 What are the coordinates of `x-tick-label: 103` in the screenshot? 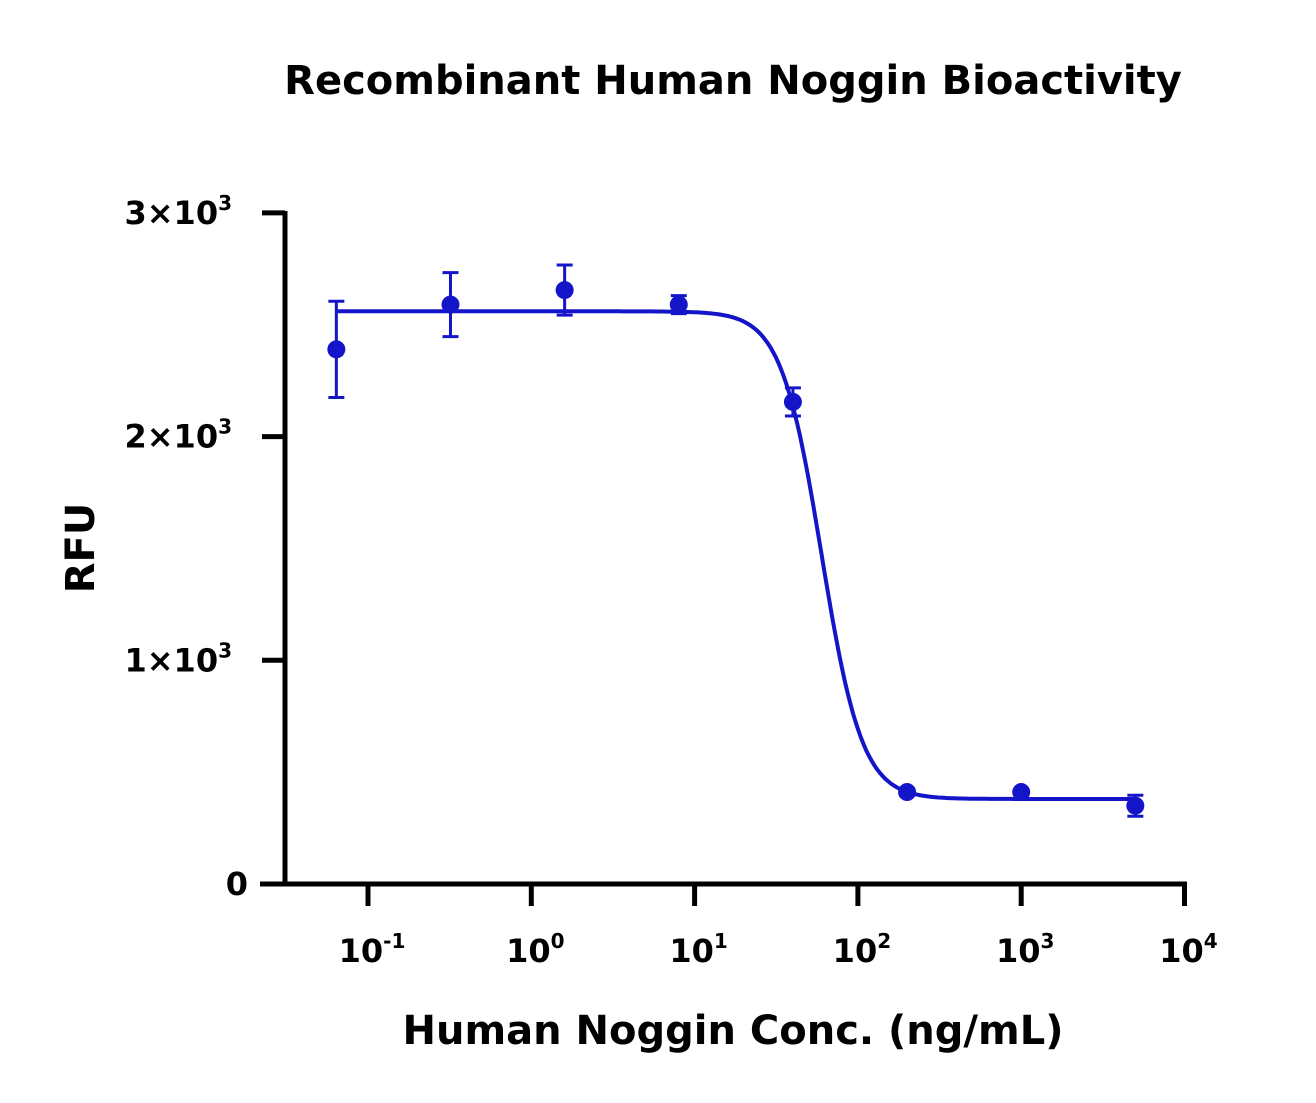 It's located at (1025, 949).